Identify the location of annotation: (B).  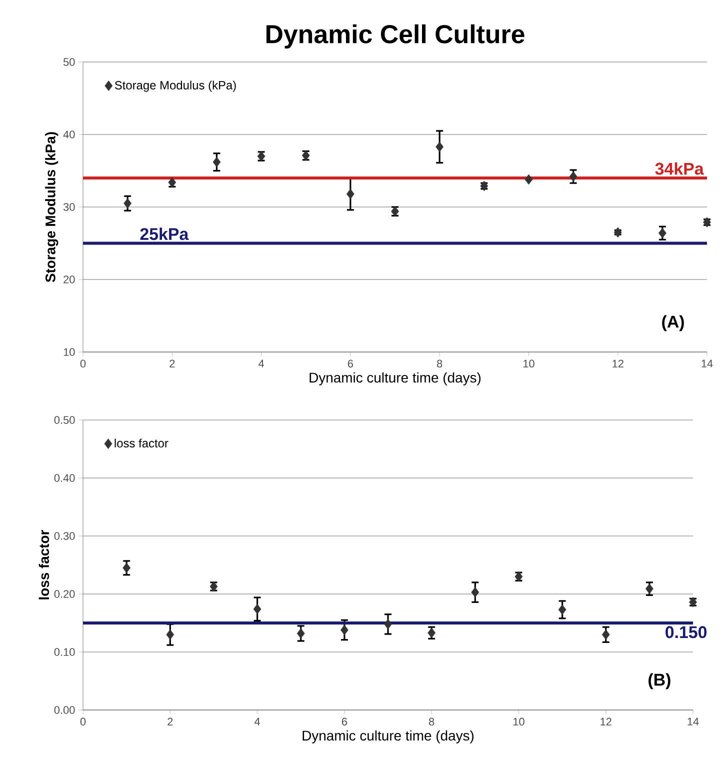
(659, 681).